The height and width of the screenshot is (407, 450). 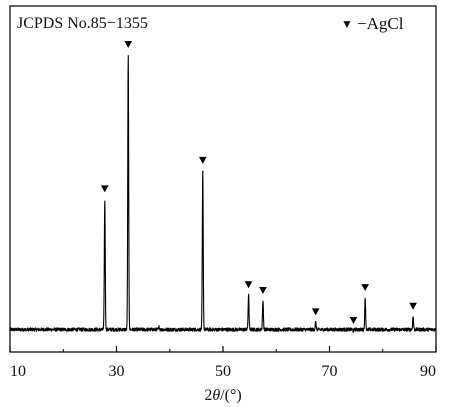 What do you see at coordinates (82, 23) in the screenshot?
I see `jcpds-annotation: JCPDS No.85−1355` at bounding box center [82, 23].